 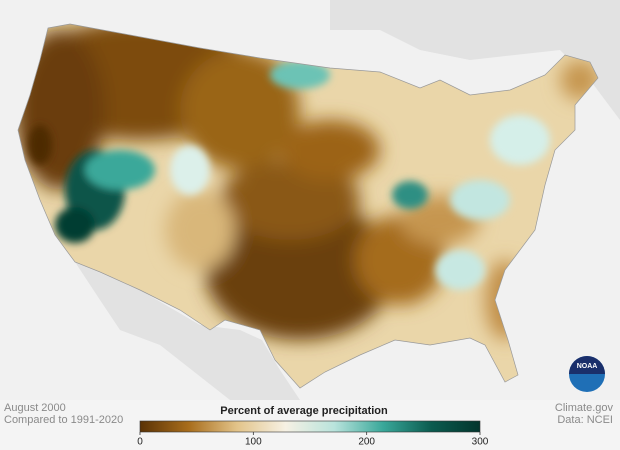 I want to click on logo-top, so click(x=587, y=365).